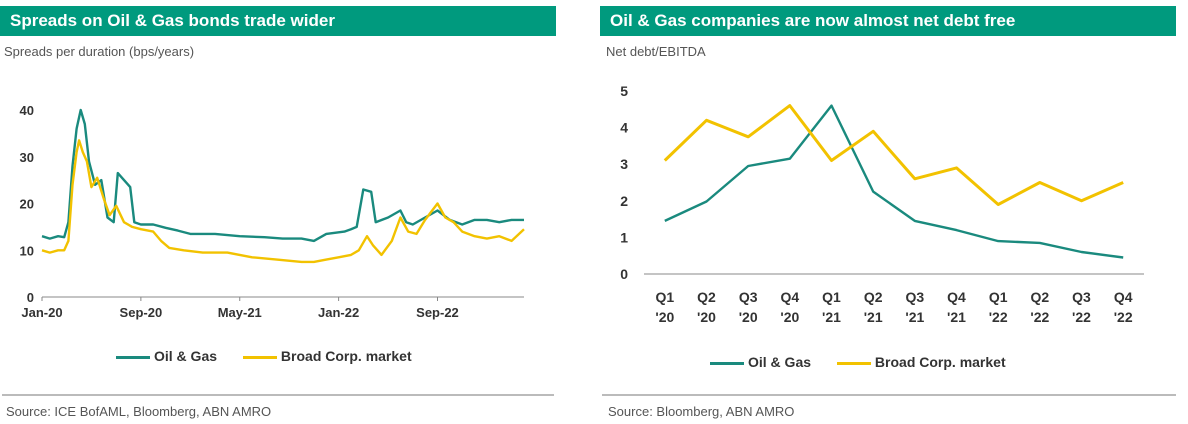  I want to click on y-tick-label: 20, so click(27, 204).